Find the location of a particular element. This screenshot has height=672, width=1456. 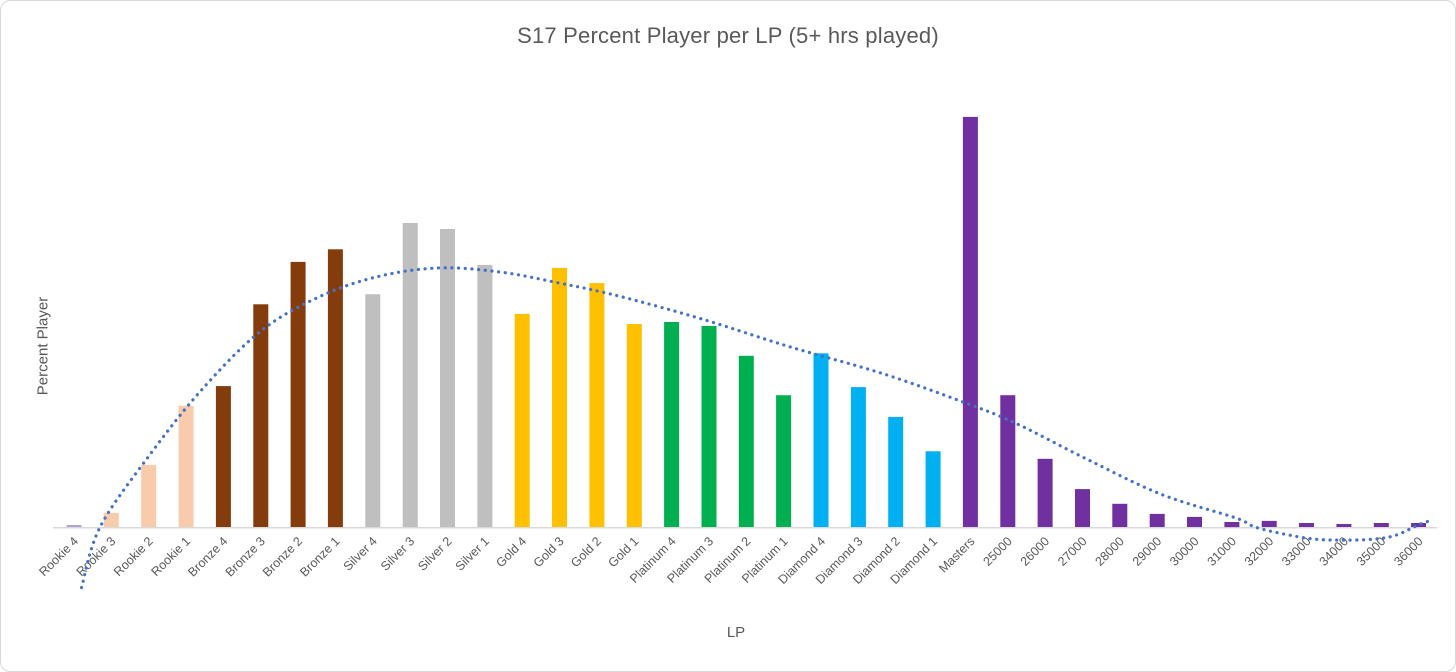

x-tick-label-rookie-4: Rookie 4 is located at coordinates (58, 556).